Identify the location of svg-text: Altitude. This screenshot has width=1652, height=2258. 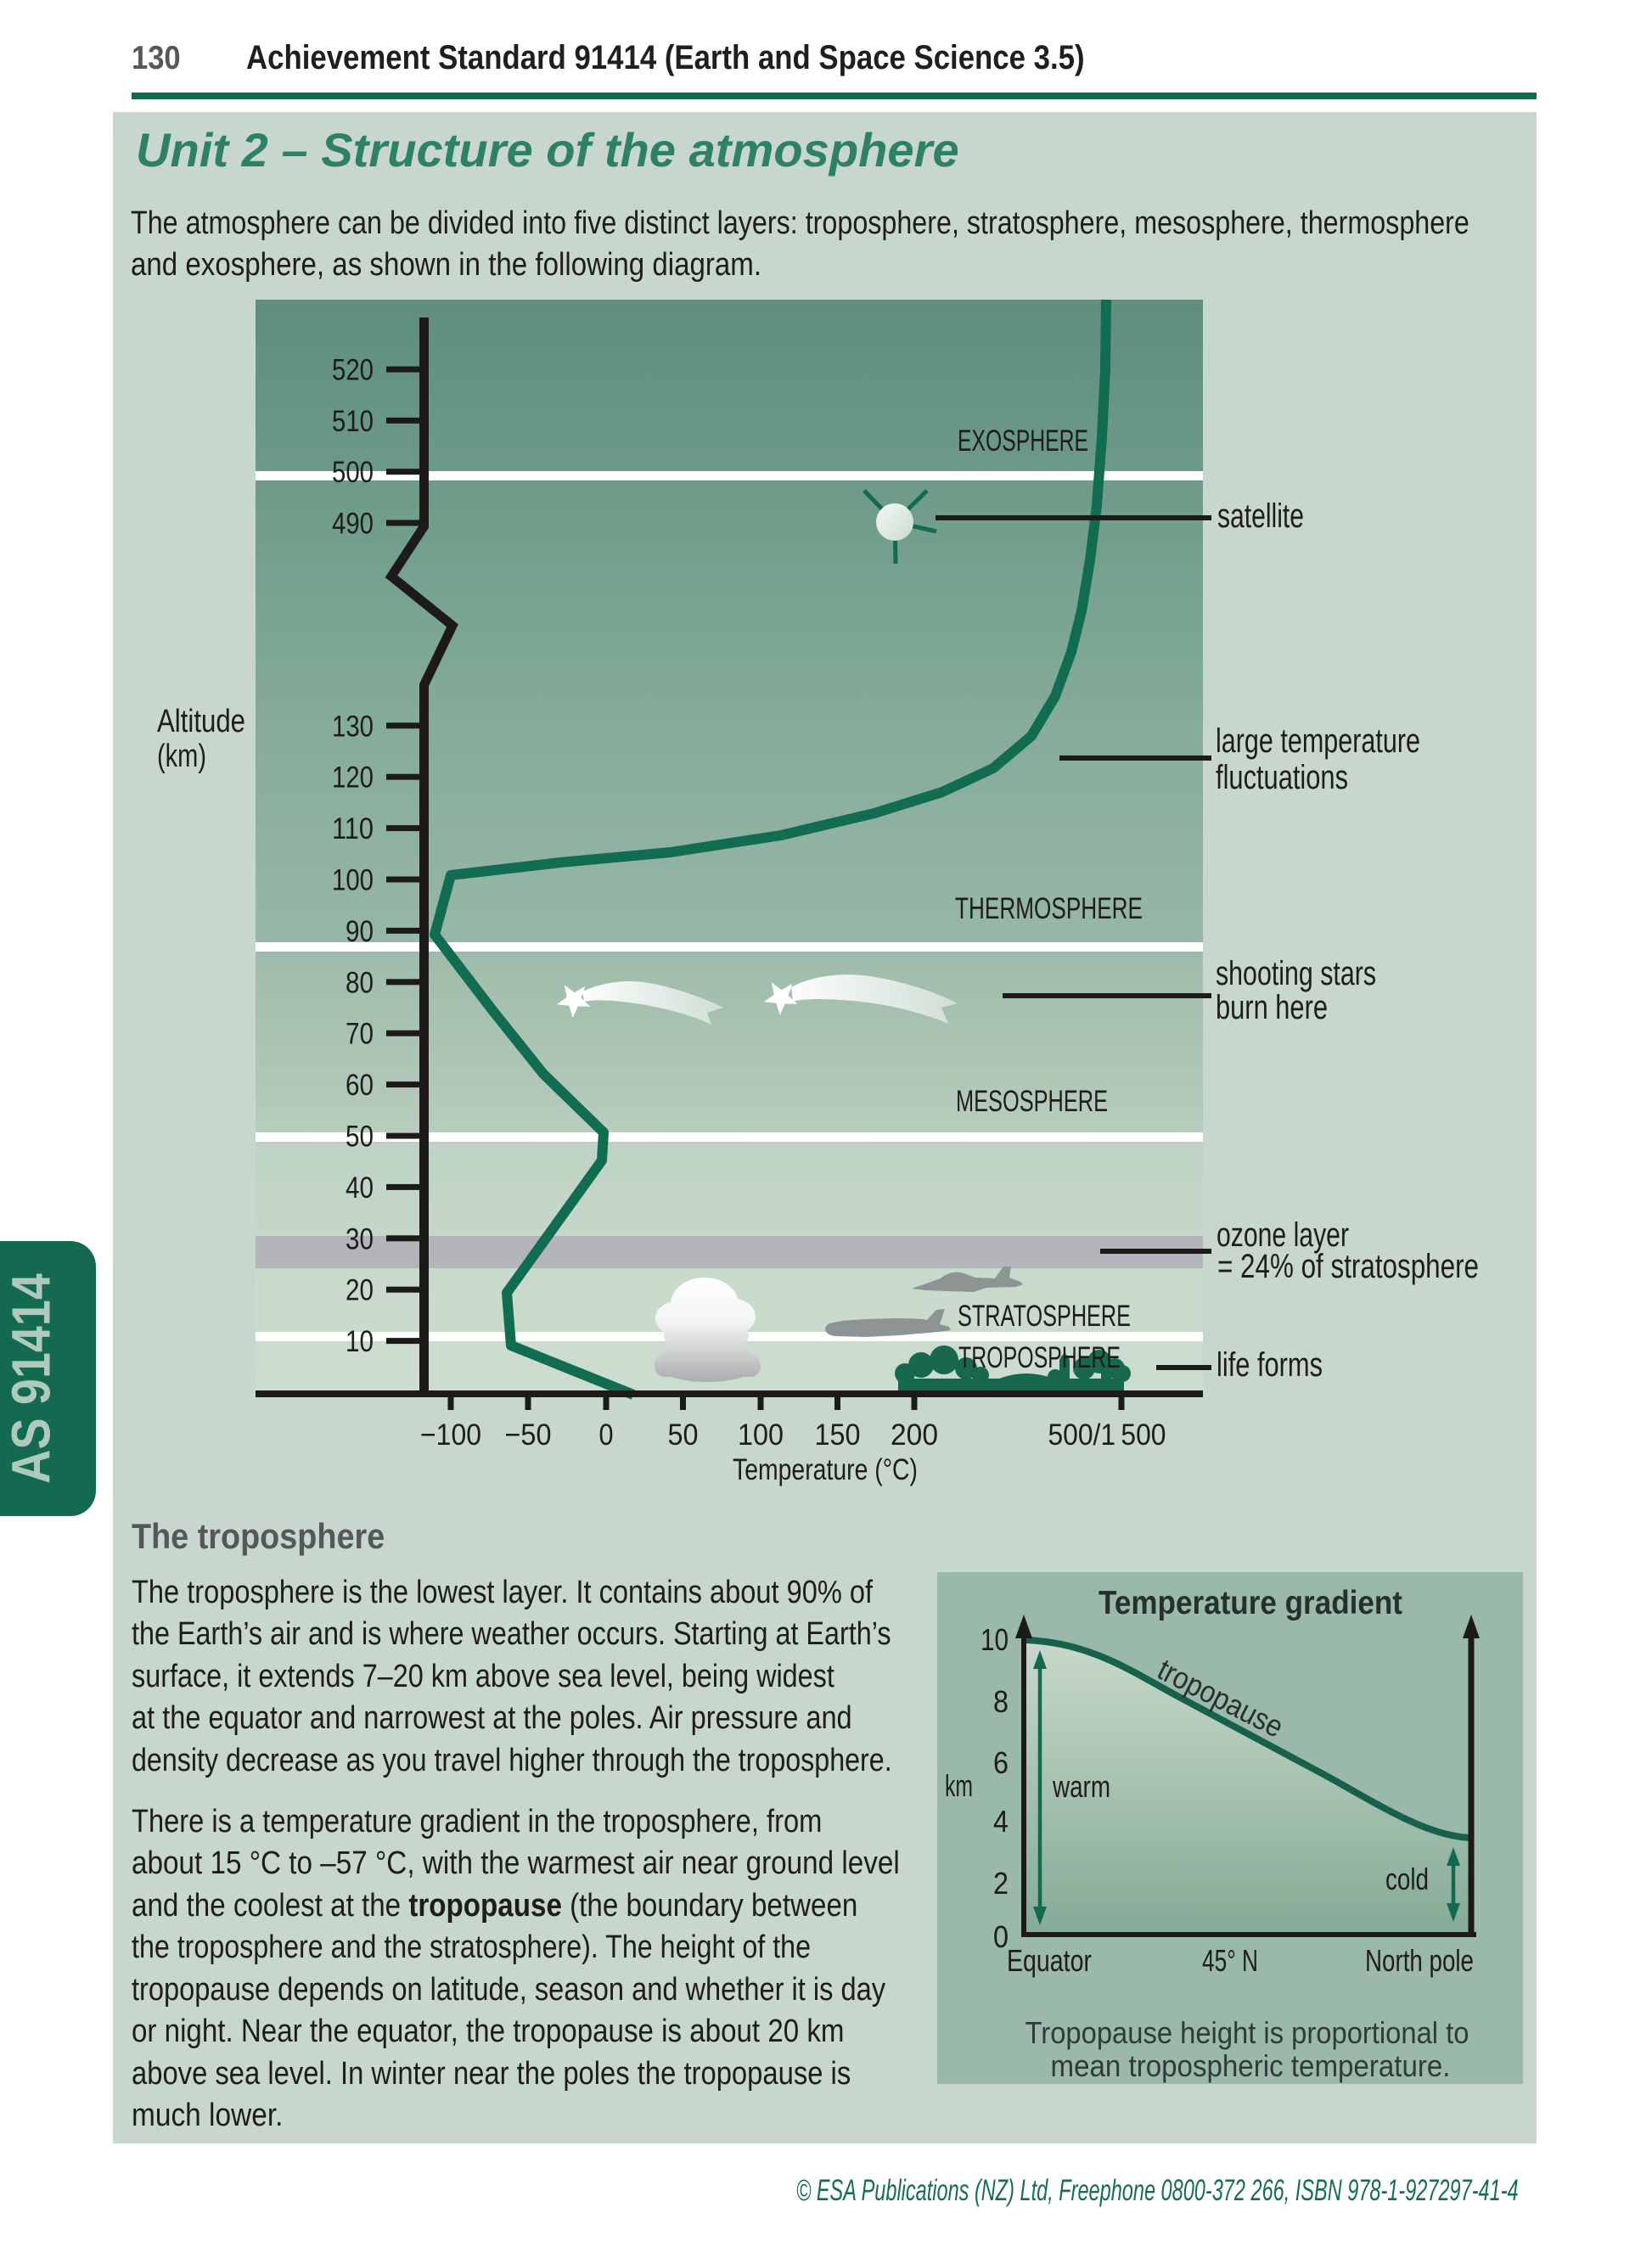
(201, 721).